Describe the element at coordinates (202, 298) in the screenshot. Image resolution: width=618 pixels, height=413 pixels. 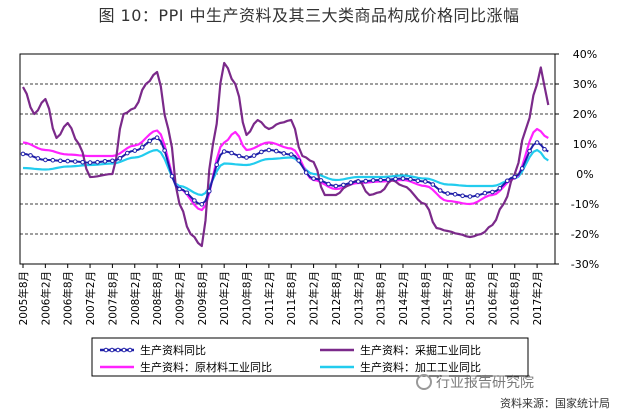
I see `x-tick-label: 2009年8月` at that location.